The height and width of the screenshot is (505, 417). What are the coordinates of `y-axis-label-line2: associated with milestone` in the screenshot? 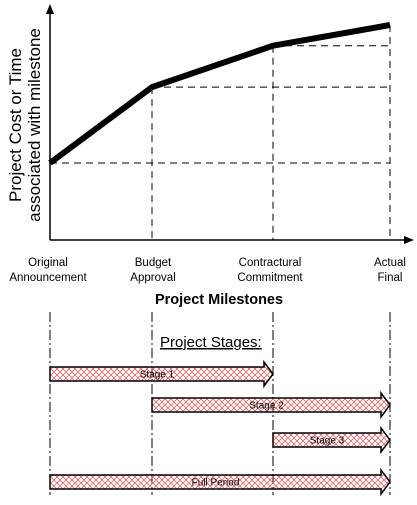 It's located at (34, 125).